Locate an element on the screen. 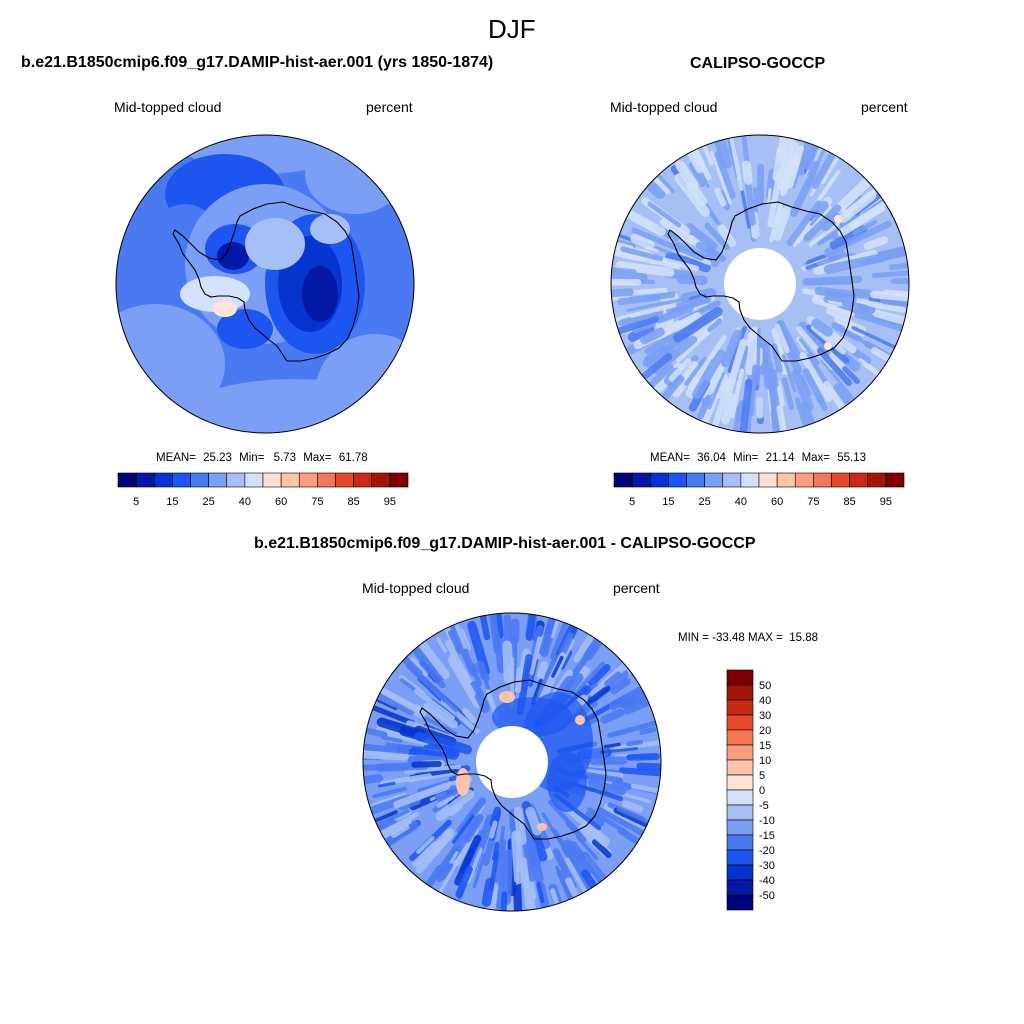  colorbar-tick-label: 10 is located at coordinates (765, 761).